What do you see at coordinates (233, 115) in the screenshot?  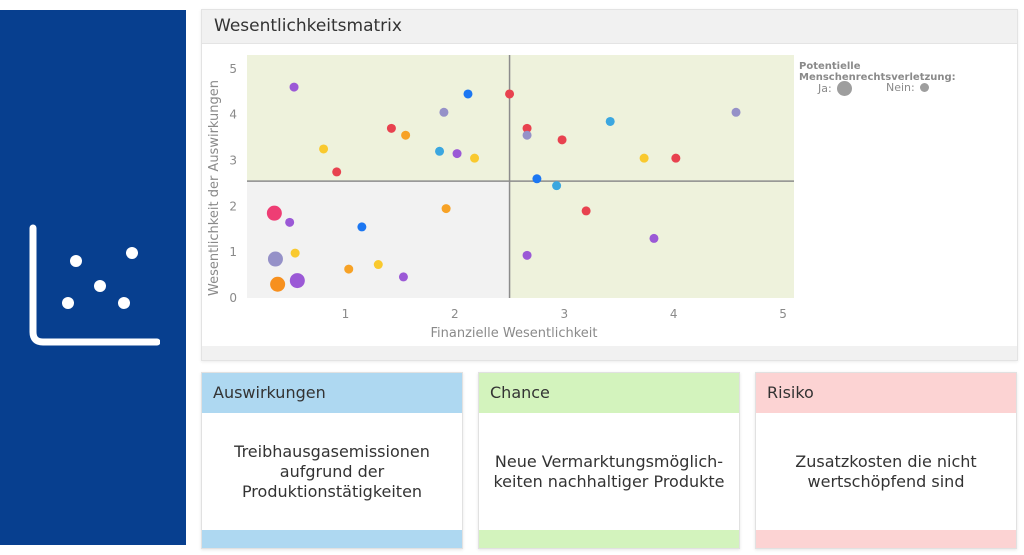 I see `y-tick-label: 4` at bounding box center [233, 115].